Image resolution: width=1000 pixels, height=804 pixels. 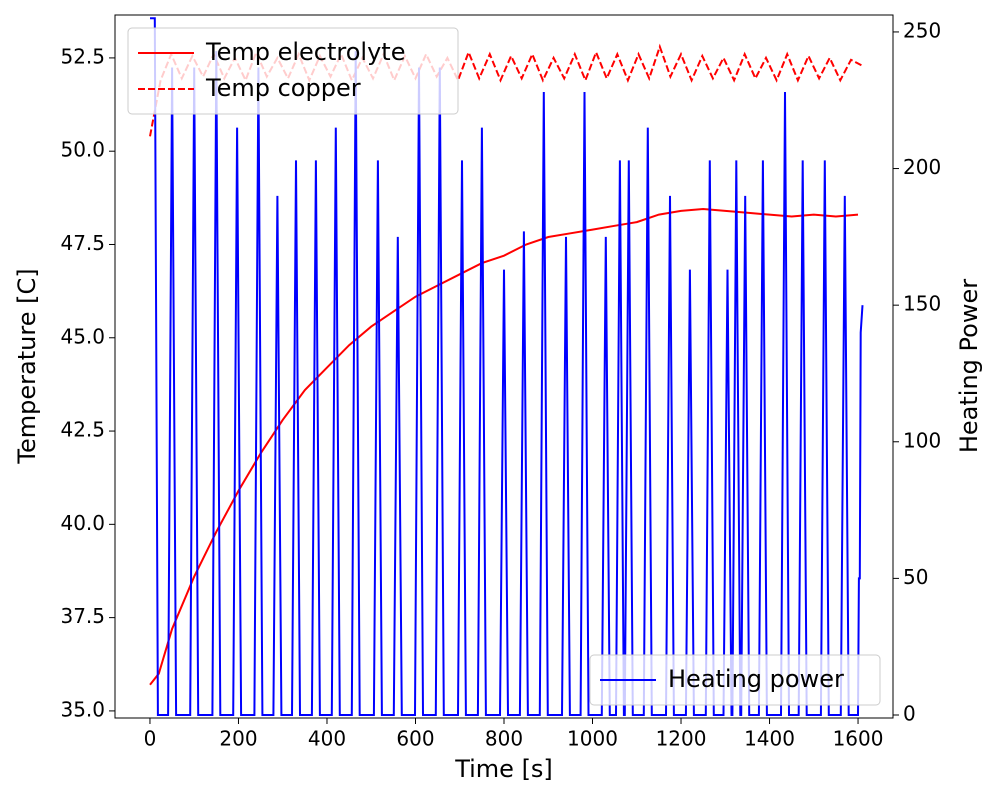 What do you see at coordinates (969, 366) in the screenshot?
I see `y2-axis-label: Heating Power` at bounding box center [969, 366].